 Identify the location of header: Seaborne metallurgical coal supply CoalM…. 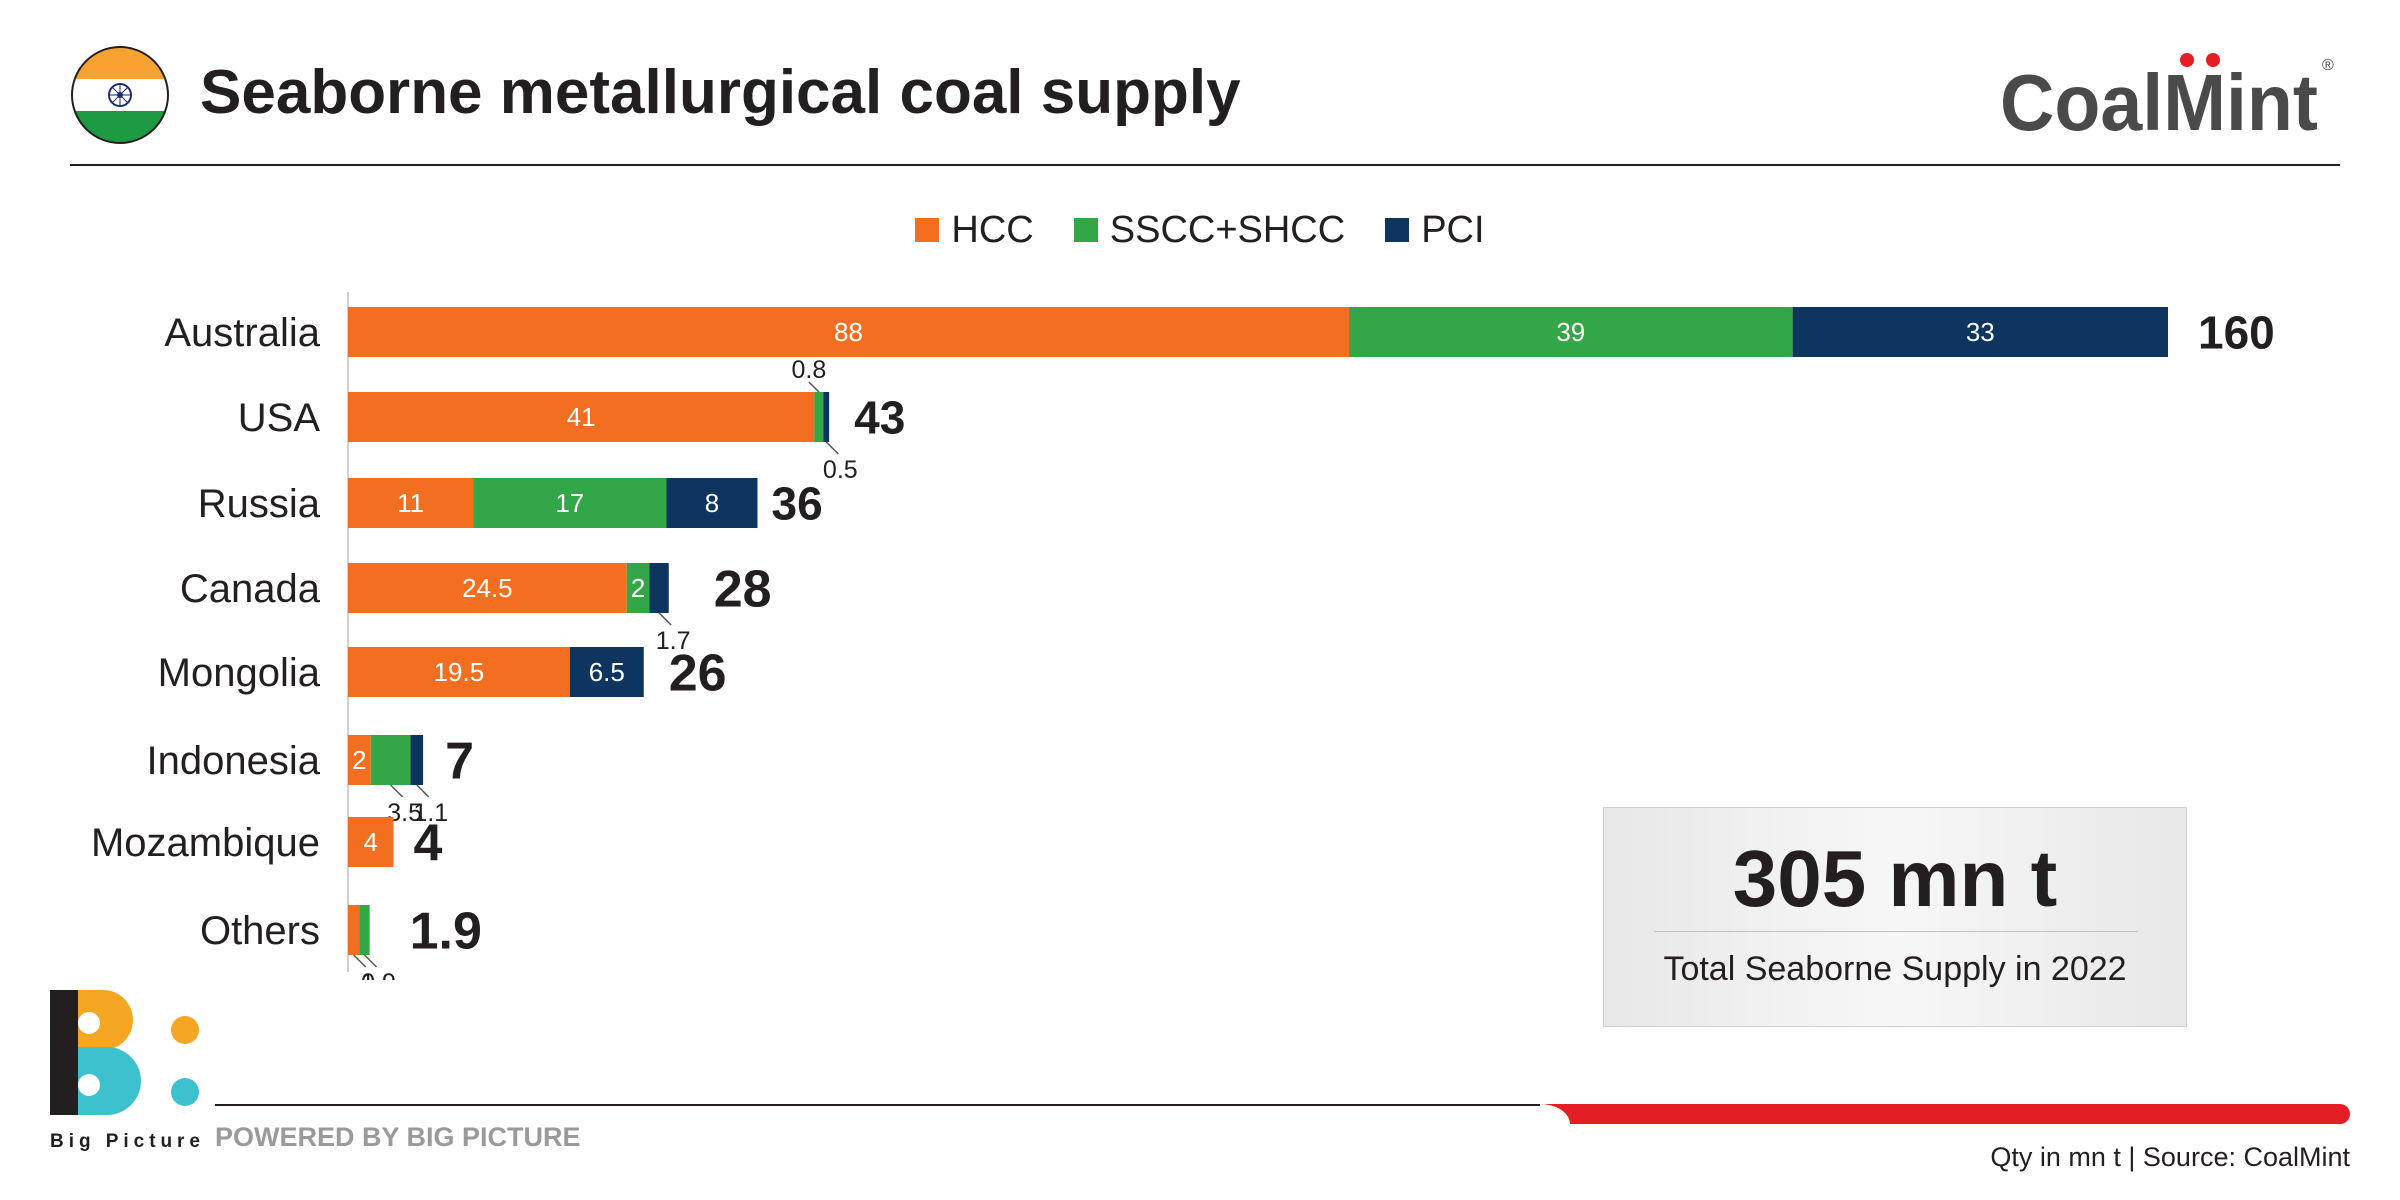
(1205, 105).